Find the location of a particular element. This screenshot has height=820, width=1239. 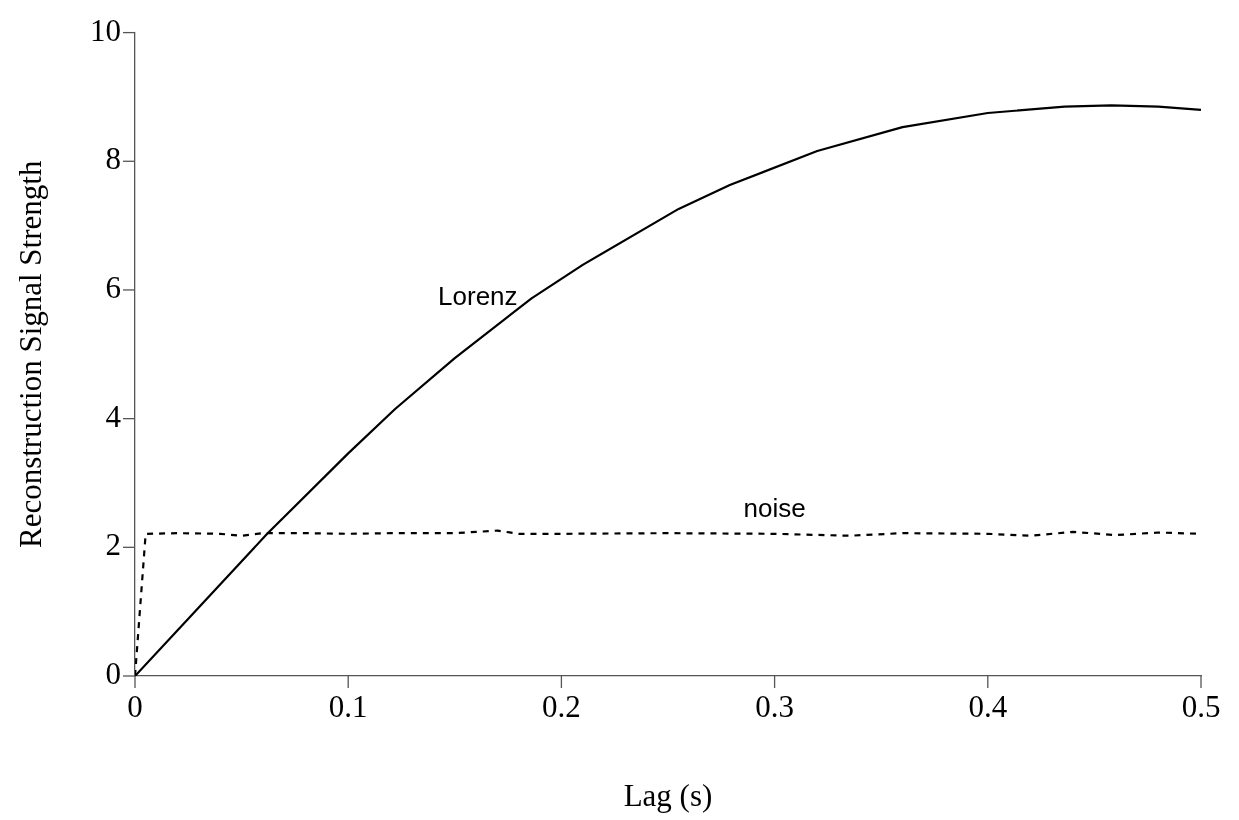

y-tick-label: 10 is located at coordinates (105, 30).